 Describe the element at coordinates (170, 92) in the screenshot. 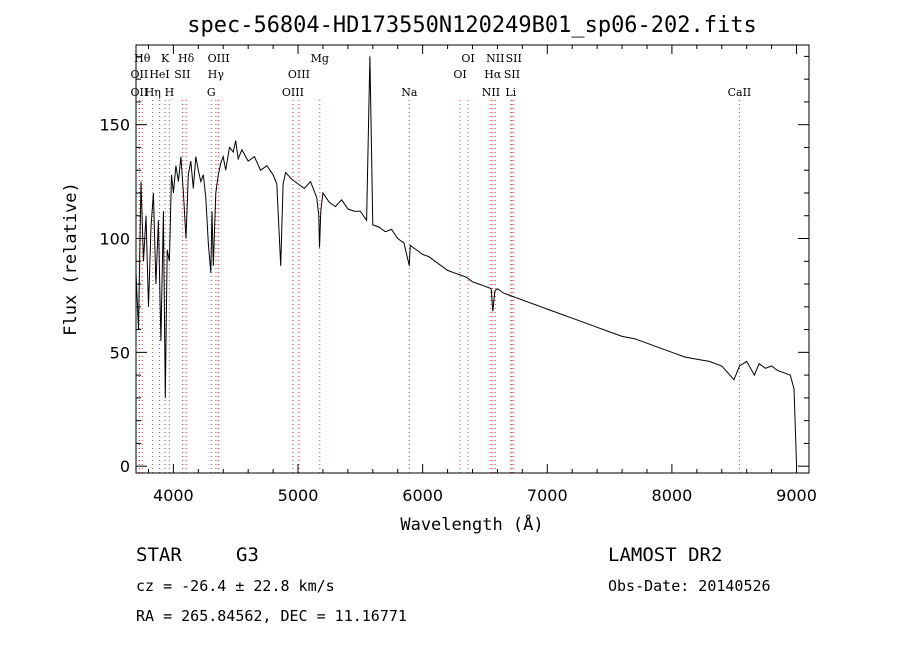

I see `line-marker-label: H` at that location.